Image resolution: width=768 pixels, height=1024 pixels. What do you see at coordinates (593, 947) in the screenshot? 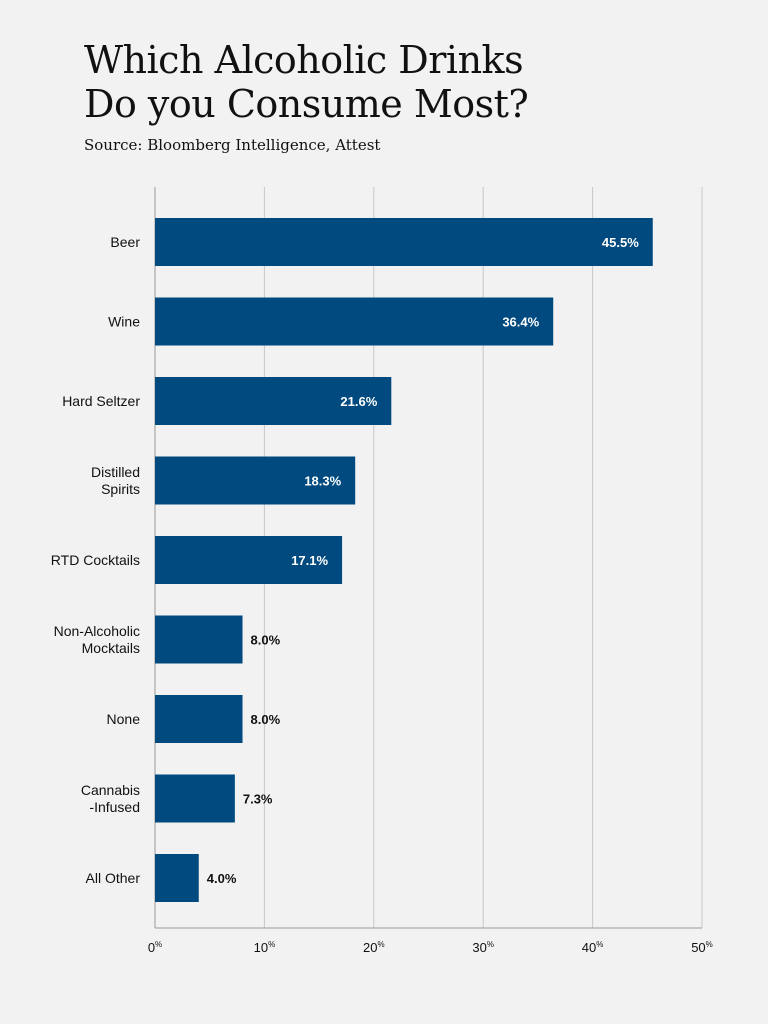
I see `x-tick-label-40: 40%` at bounding box center [593, 947].